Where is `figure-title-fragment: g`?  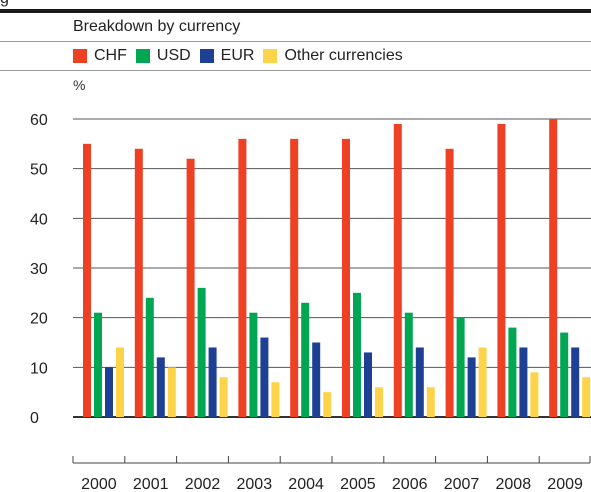
figure-title-fragment: g is located at coordinates (4, 3).